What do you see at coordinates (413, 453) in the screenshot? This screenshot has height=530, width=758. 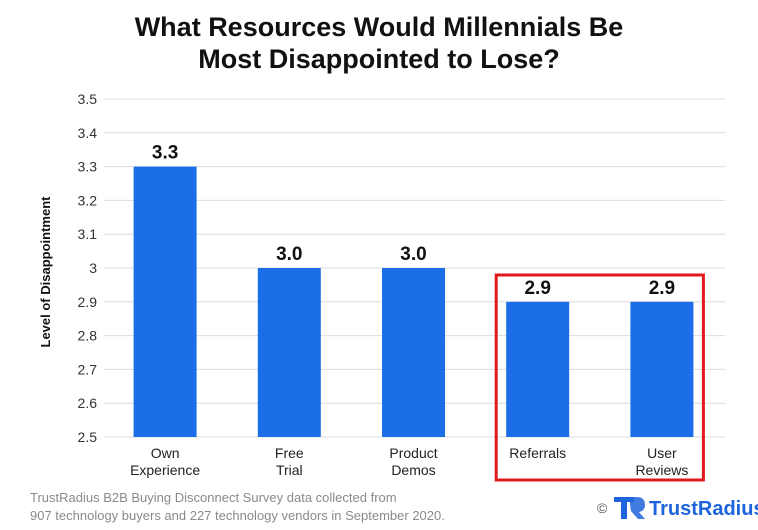 I see `x-tick-label: Product` at bounding box center [413, 453].